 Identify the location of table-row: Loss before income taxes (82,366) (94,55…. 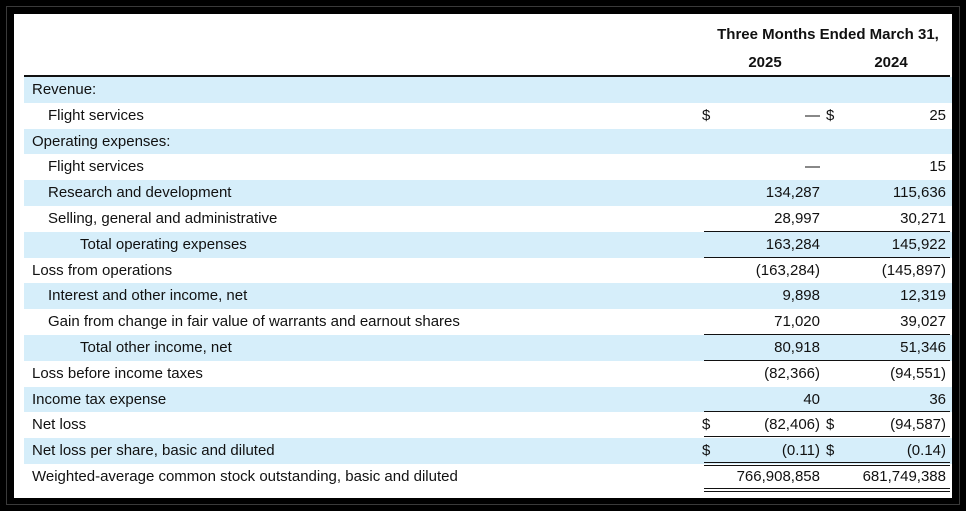
(488, 374).